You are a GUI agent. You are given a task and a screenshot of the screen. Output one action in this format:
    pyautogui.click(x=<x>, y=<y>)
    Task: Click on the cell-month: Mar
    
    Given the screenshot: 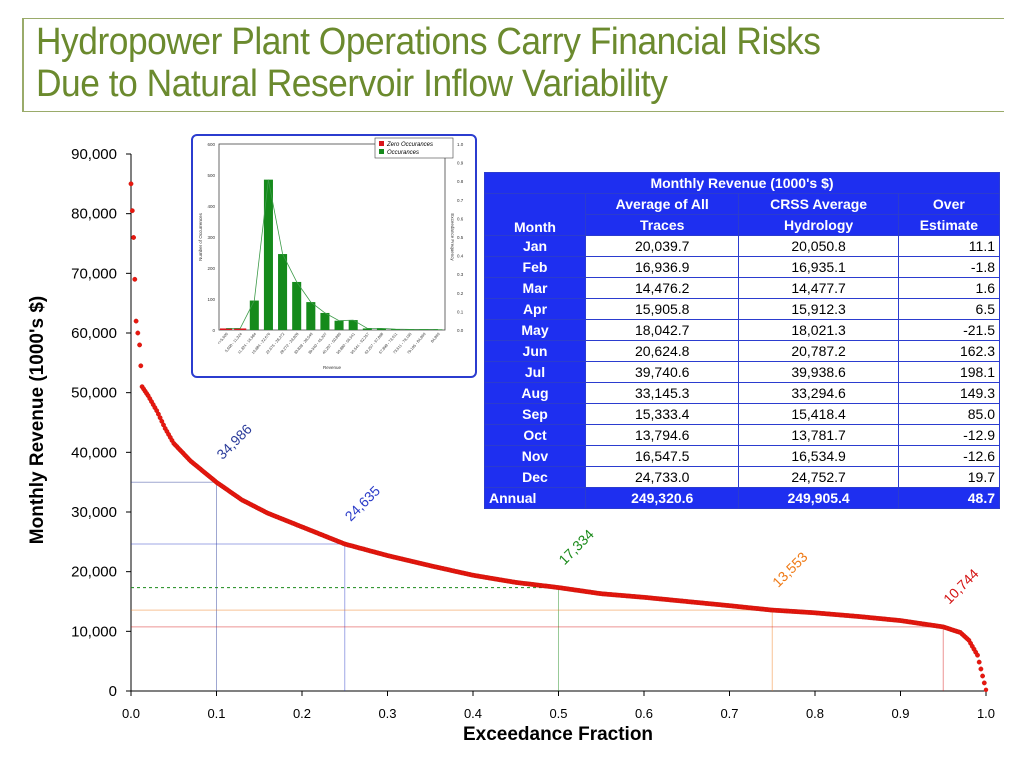 What is the action you would take?
    pyautogui.click(x=535, y=288)
    